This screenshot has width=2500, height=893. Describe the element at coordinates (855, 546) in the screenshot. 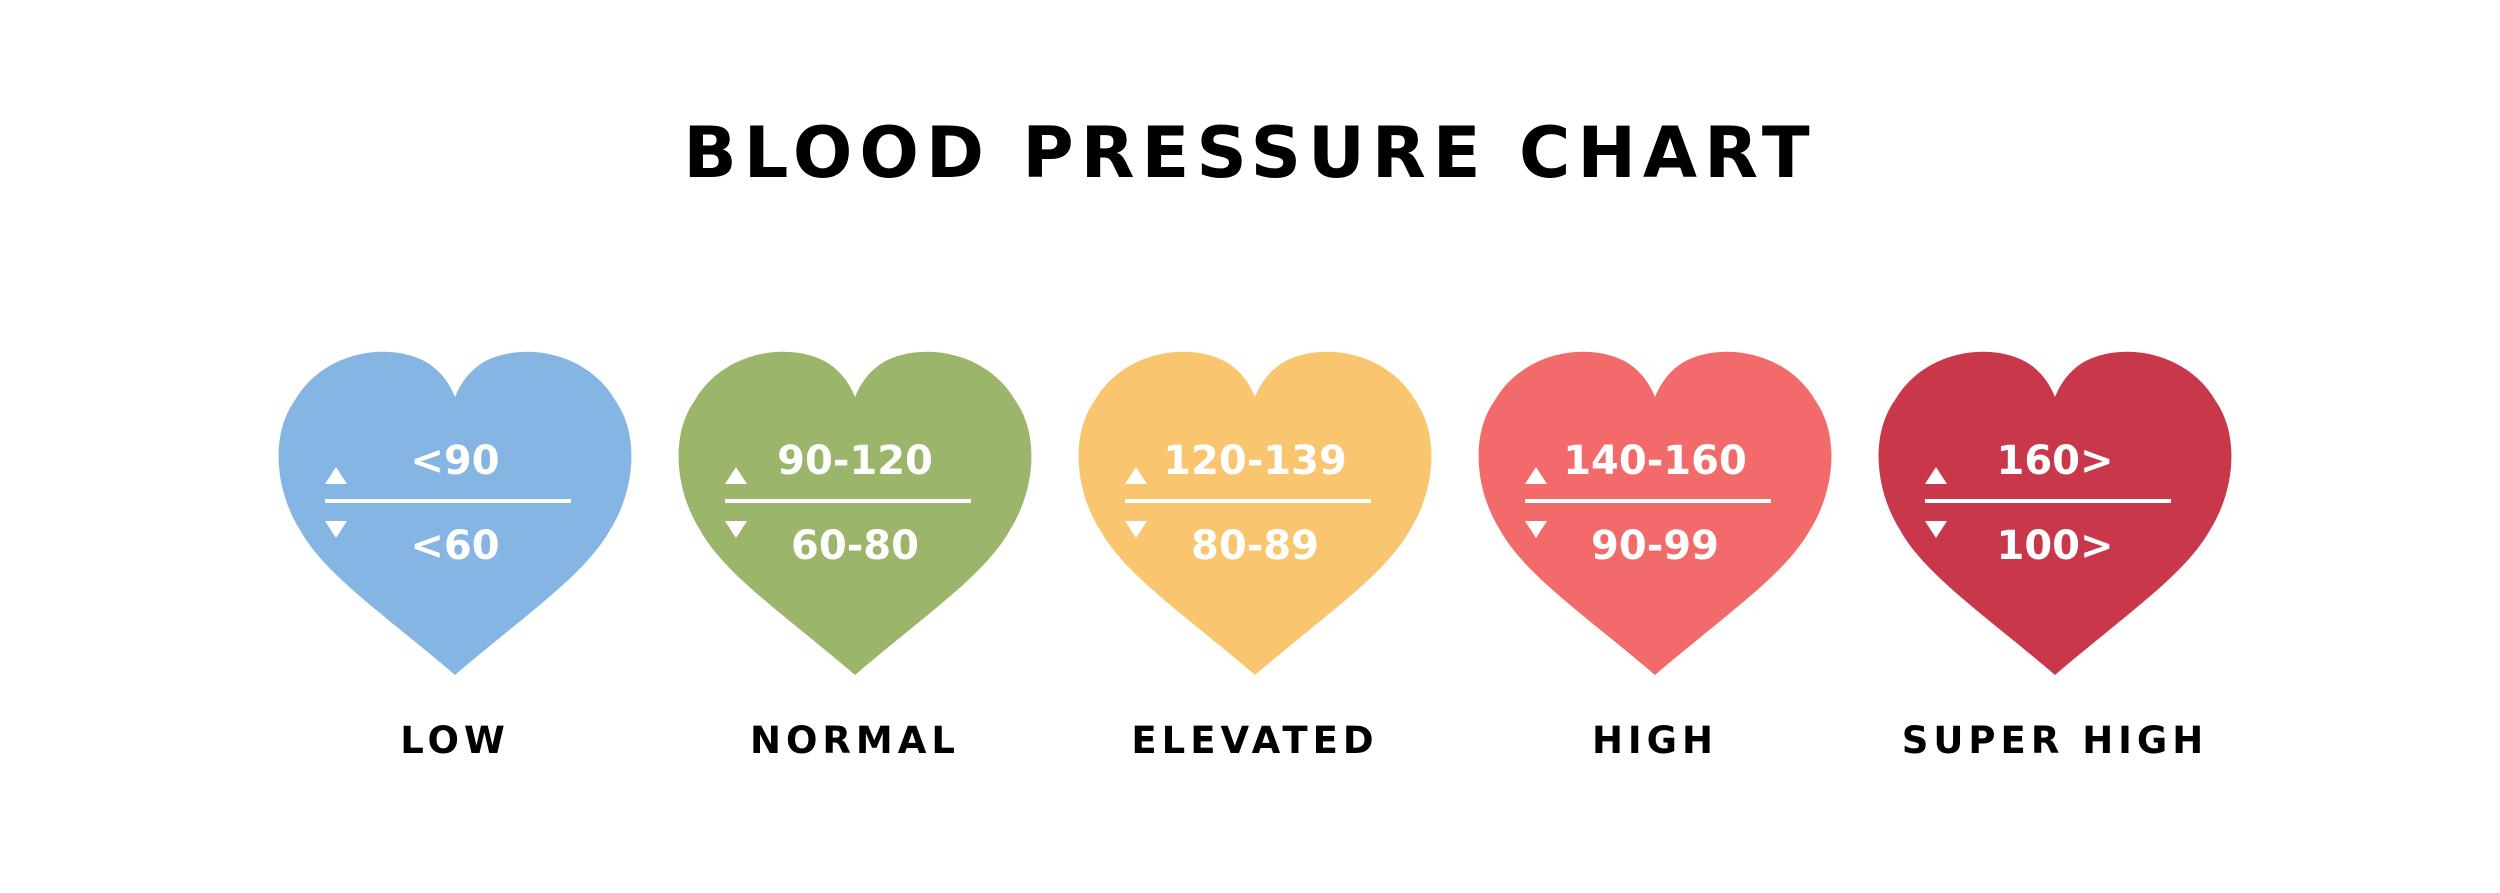

I see `diastolic-value: 60-80` at that location.